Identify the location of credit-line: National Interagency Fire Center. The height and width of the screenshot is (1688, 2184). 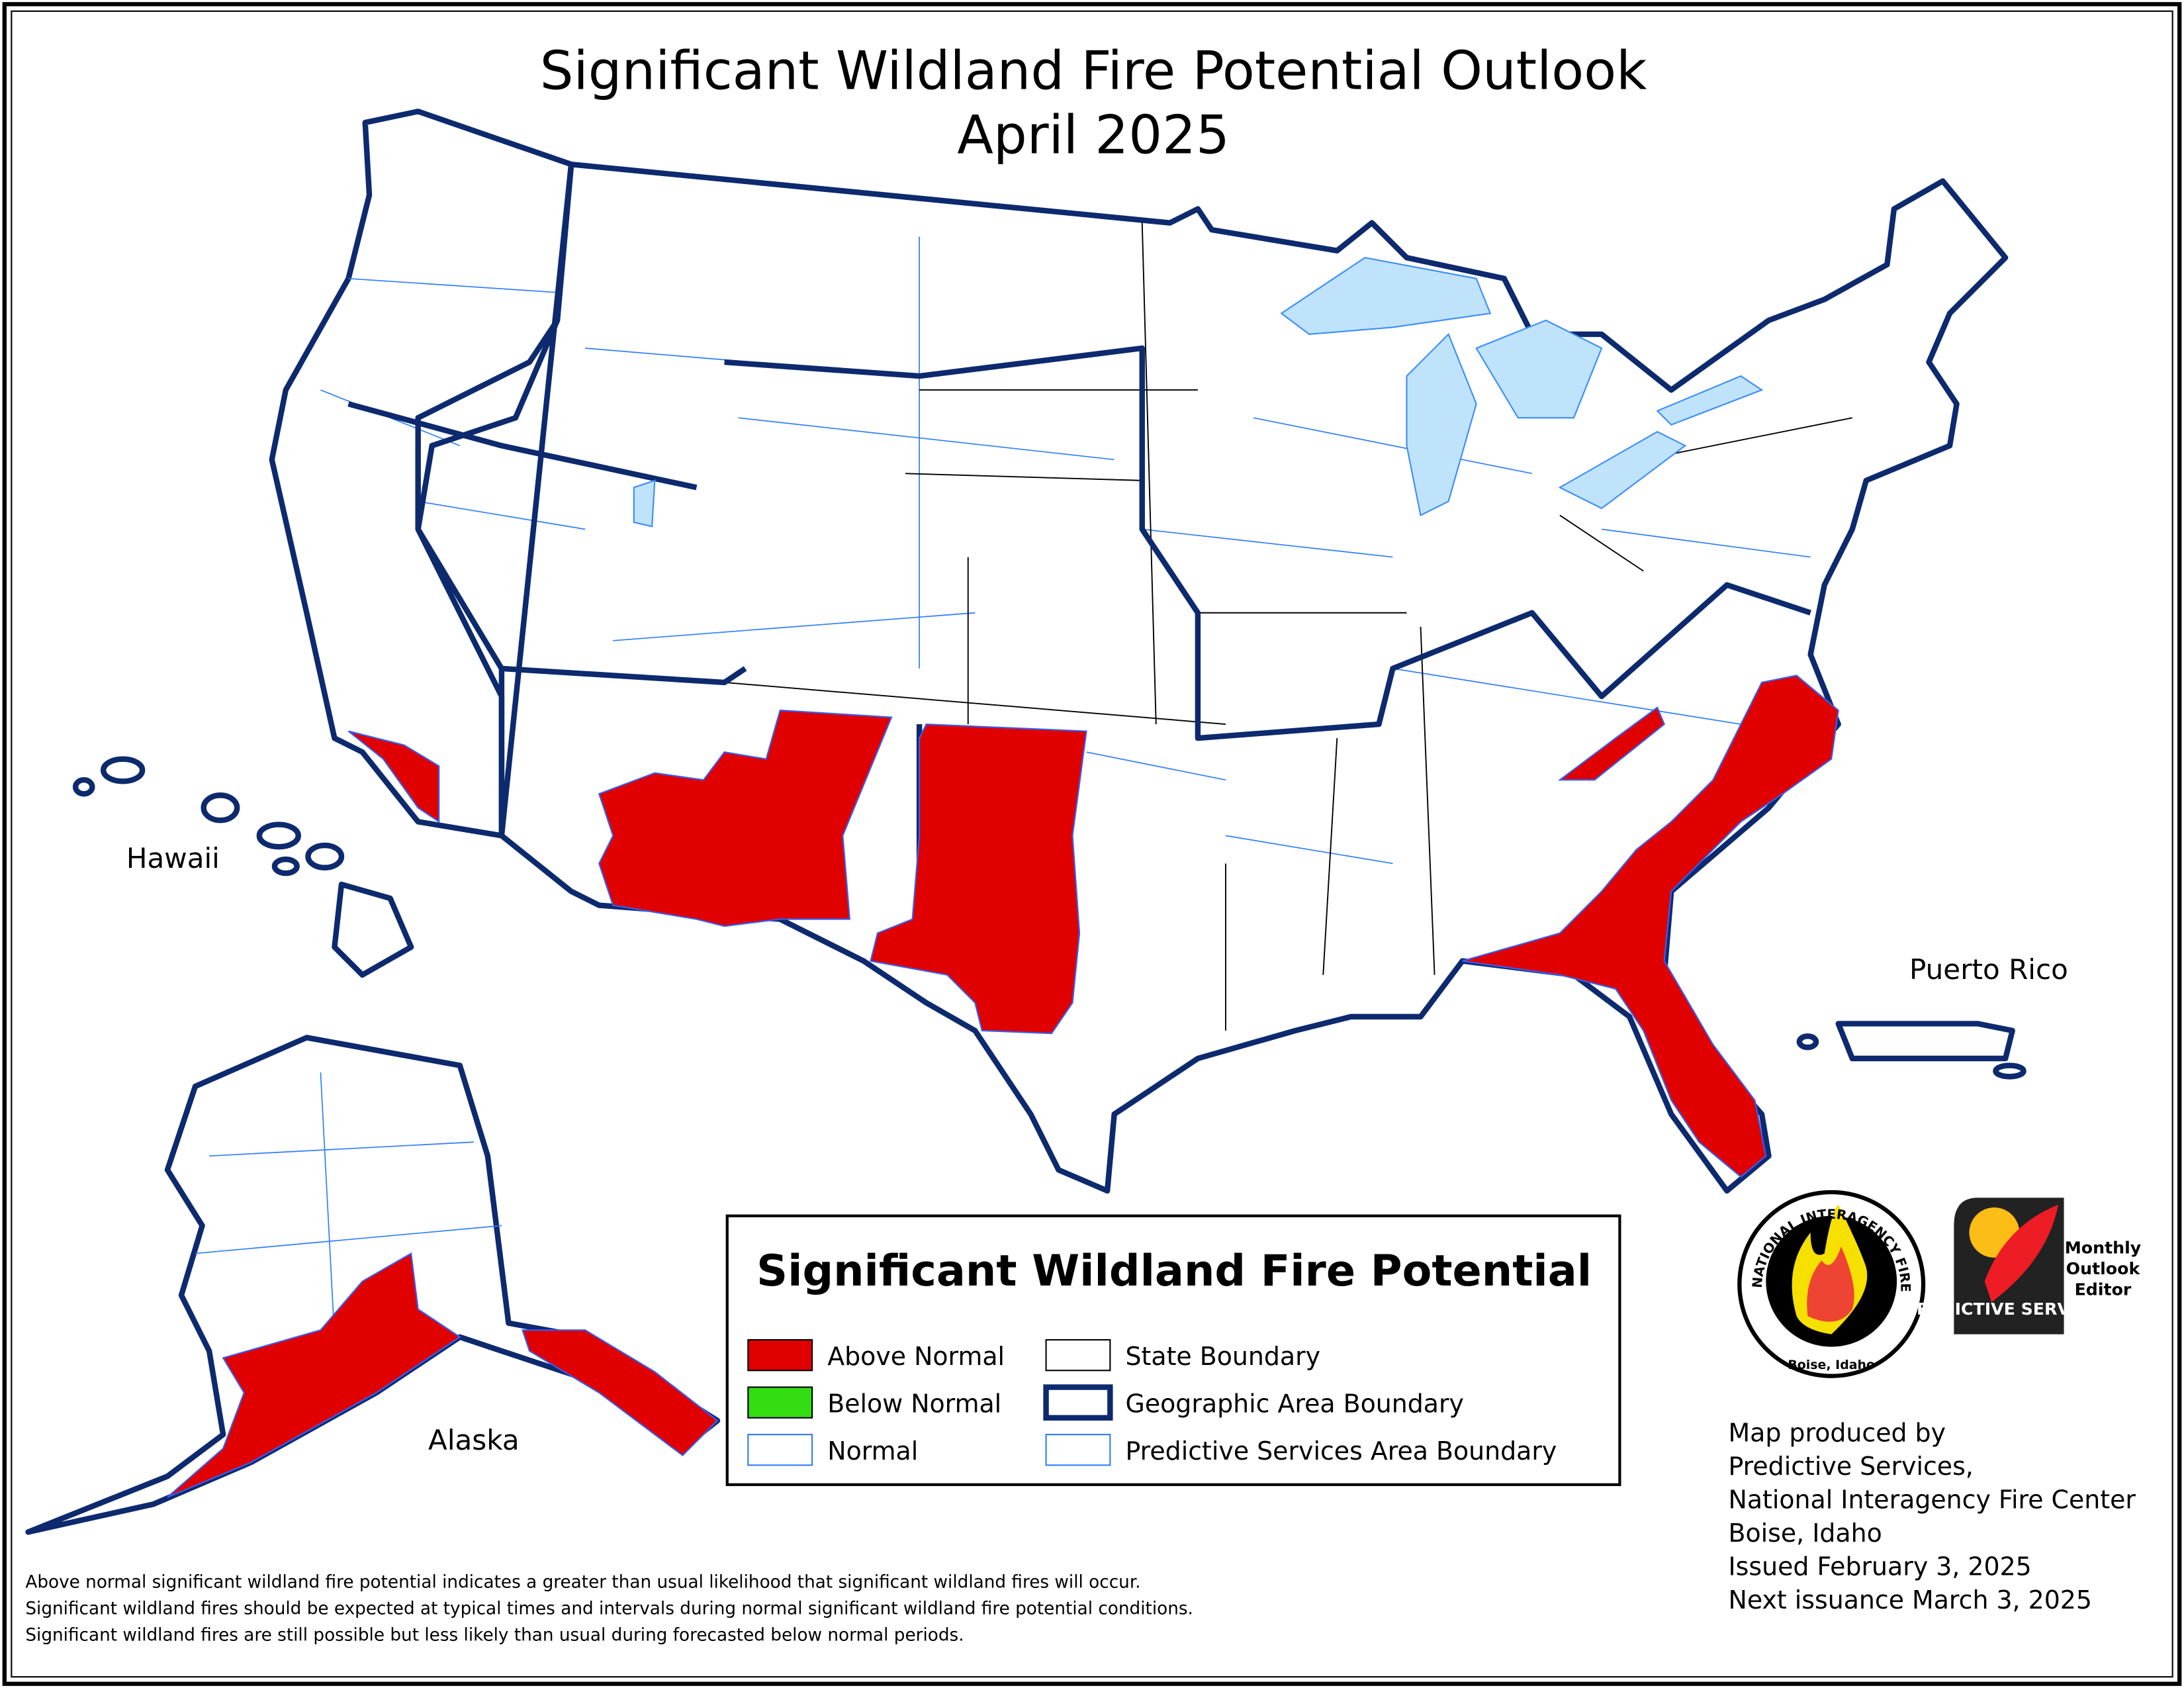
(1932, 1500).